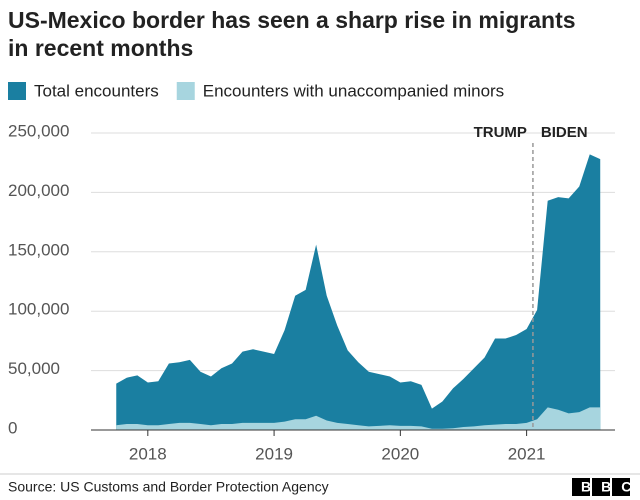  I want to click on y-tick-label: 50,000, so click(34, 368).